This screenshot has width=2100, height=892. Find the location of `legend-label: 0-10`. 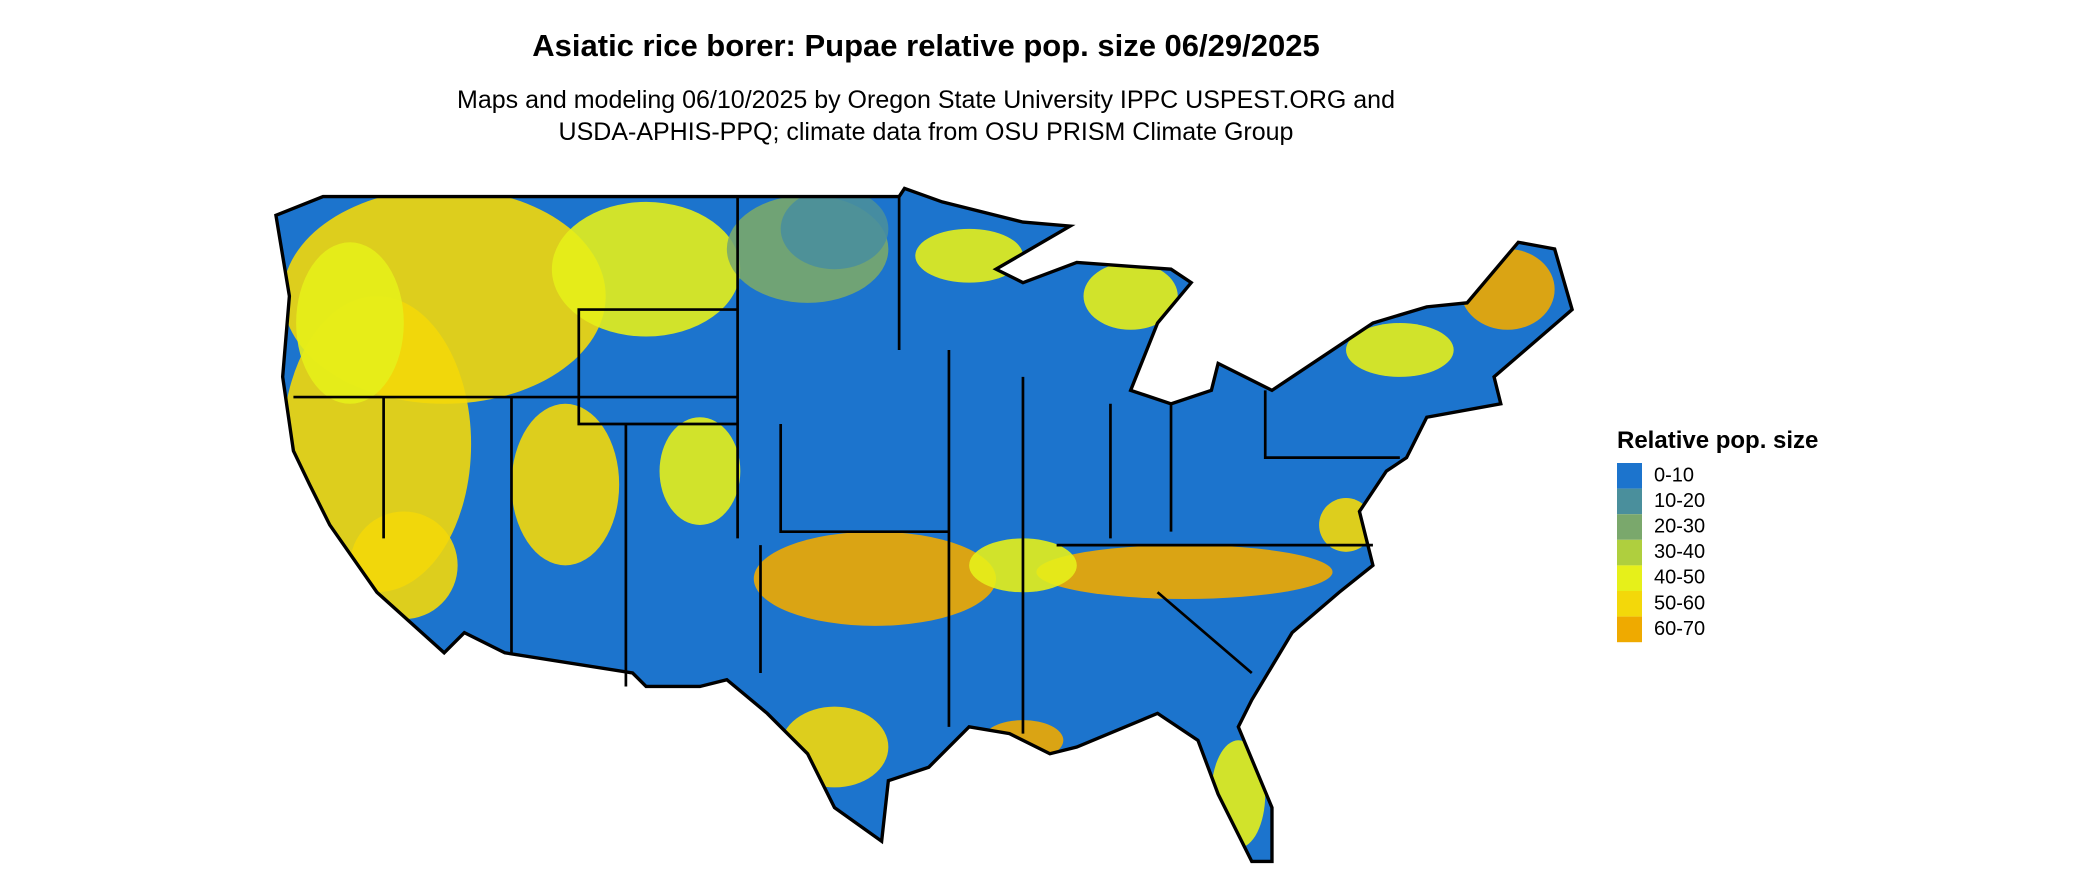

legend-label: 0-10 is located at coordinates (1674, 475).